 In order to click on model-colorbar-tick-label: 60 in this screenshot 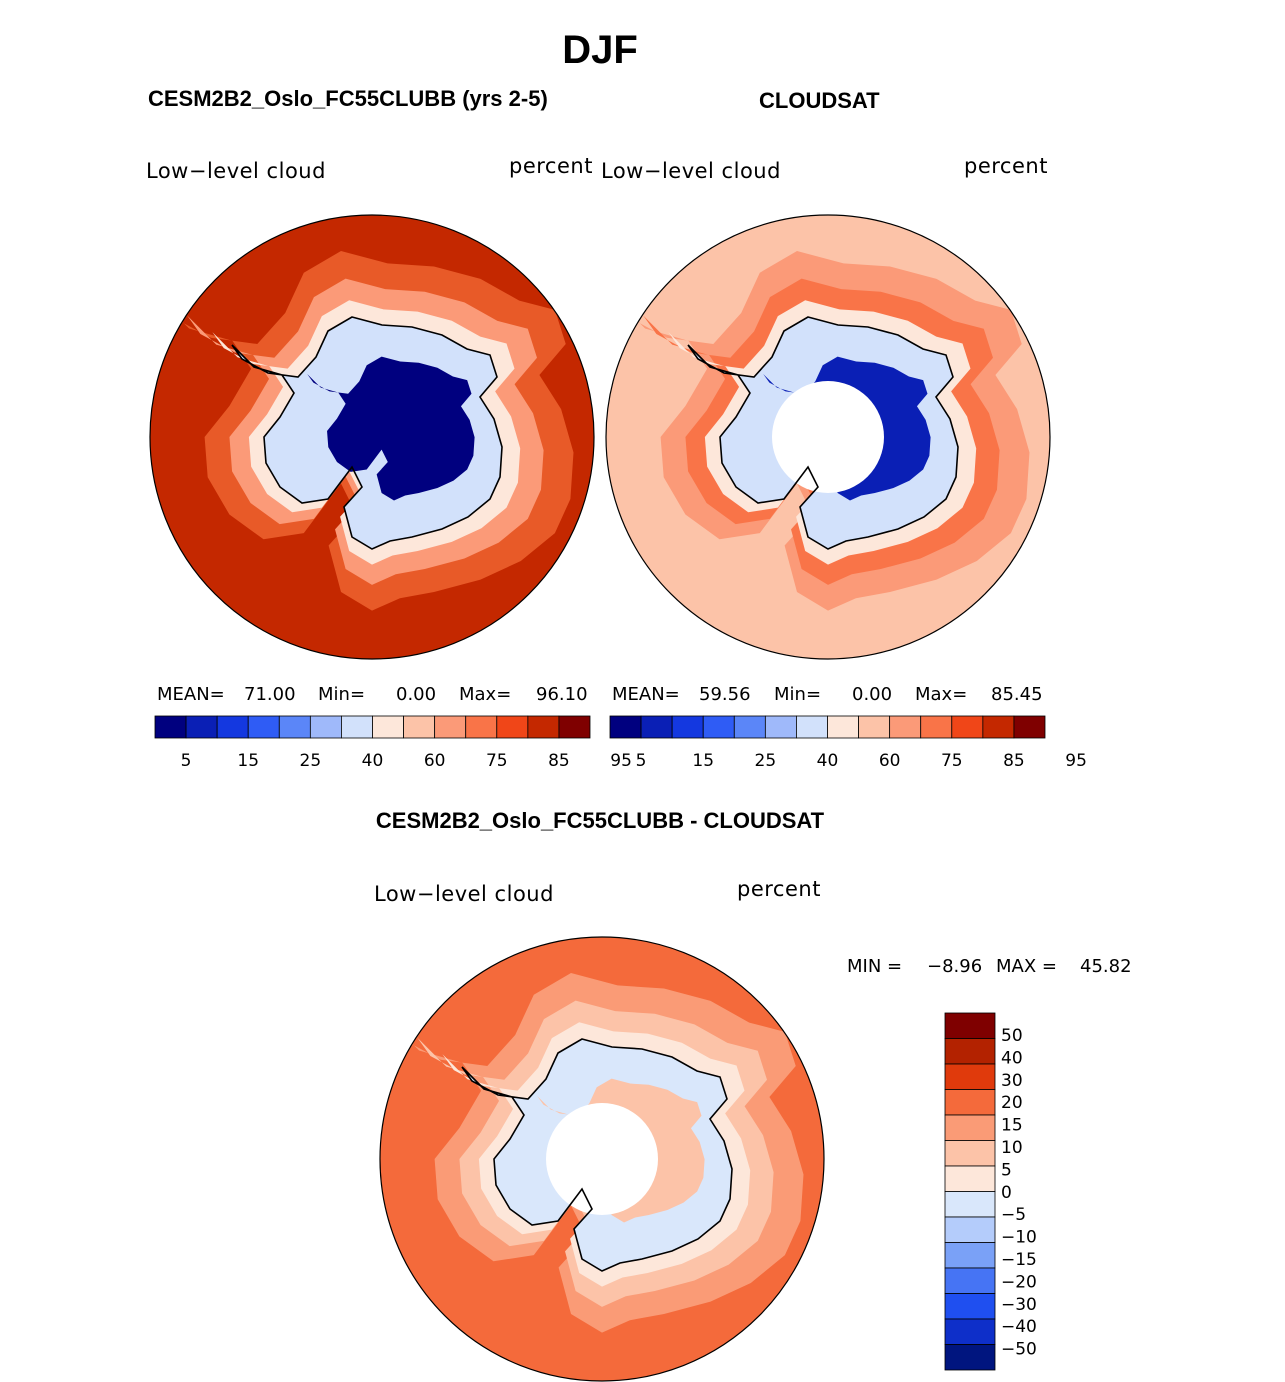, I will do `click(435, 761)`.